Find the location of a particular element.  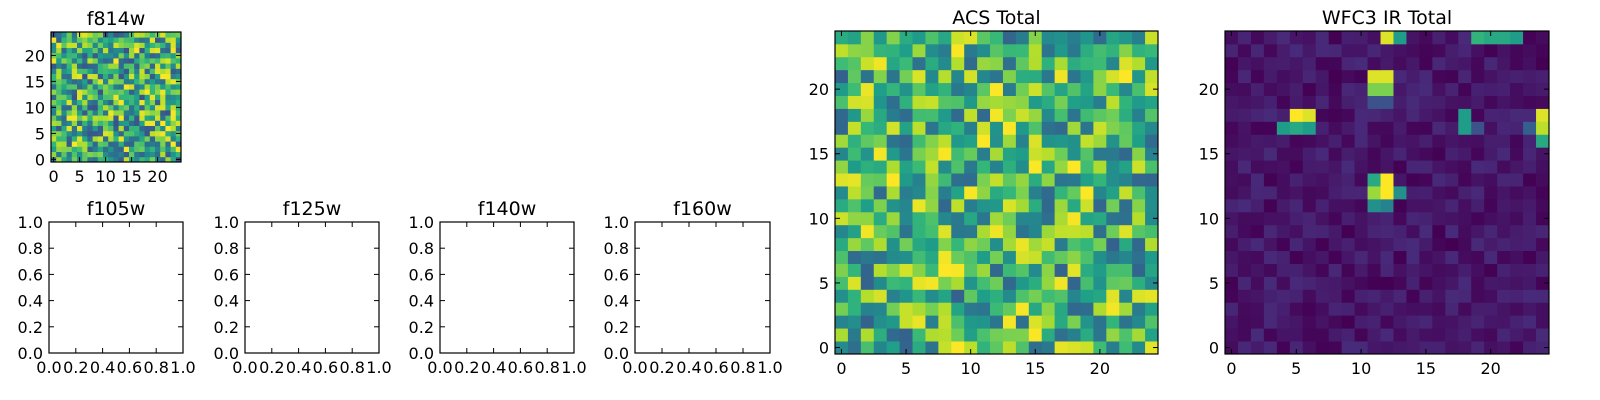

x-tick-label: 0.8 is located at coordinates (155, 367).